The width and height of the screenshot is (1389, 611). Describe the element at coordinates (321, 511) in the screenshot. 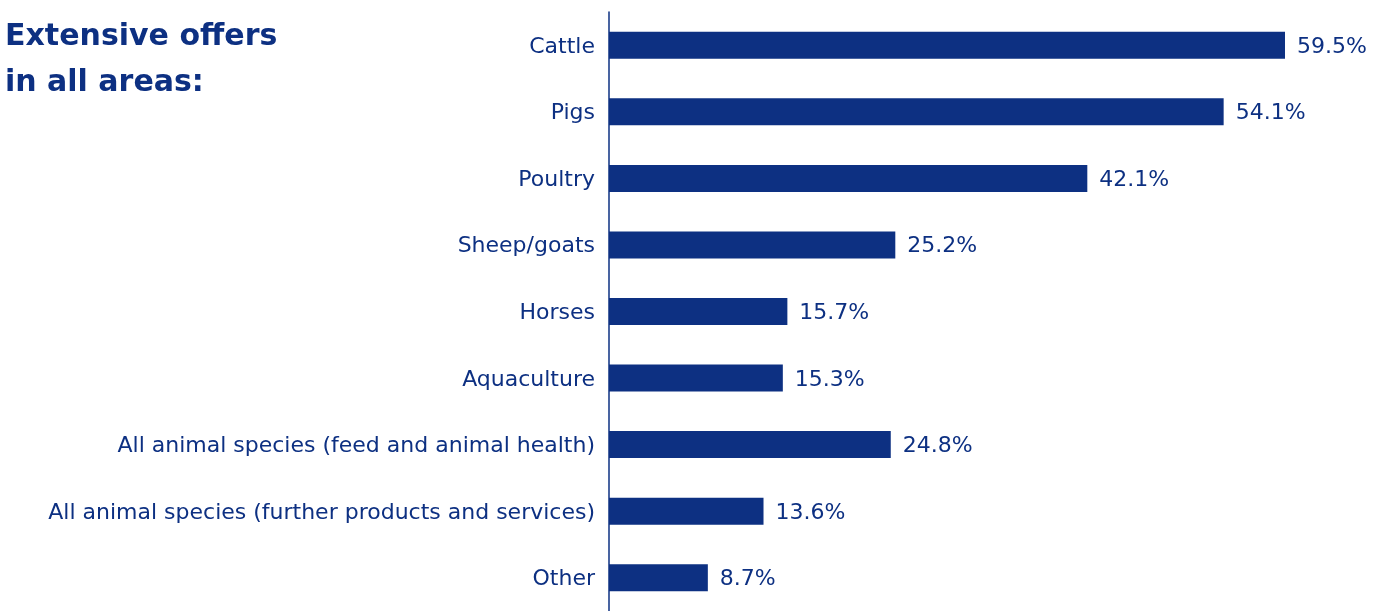

I see `y-tick-label: All animal species (further products and services)` at that location.